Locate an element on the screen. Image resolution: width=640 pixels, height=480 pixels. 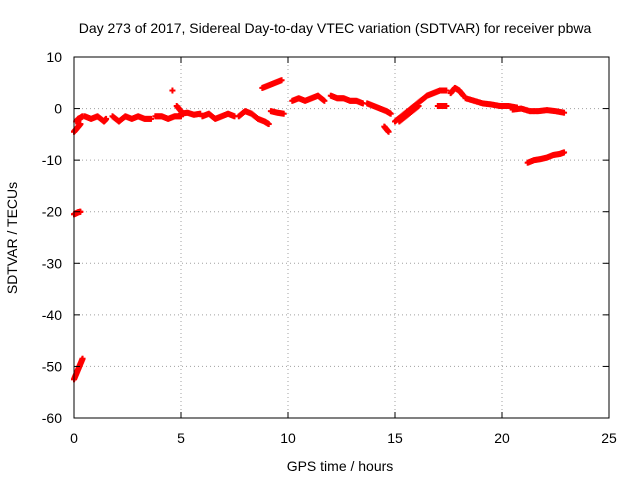
x-tick-label: 15 is located at coordinates (395, 438).